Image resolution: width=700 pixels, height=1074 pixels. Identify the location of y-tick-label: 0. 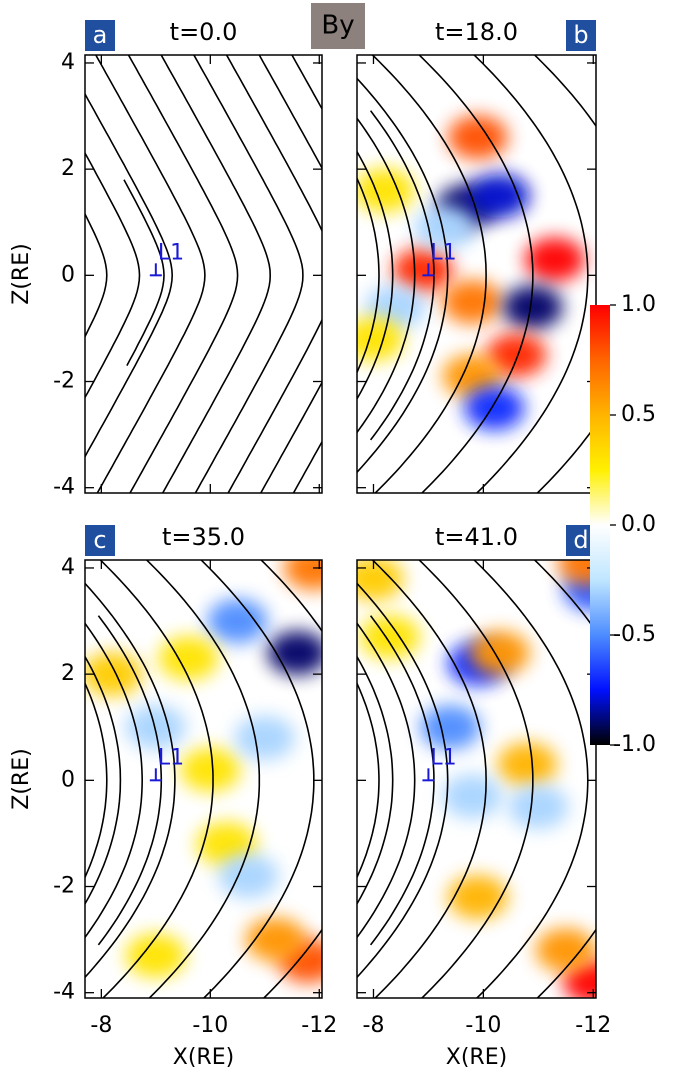
(68, 274).